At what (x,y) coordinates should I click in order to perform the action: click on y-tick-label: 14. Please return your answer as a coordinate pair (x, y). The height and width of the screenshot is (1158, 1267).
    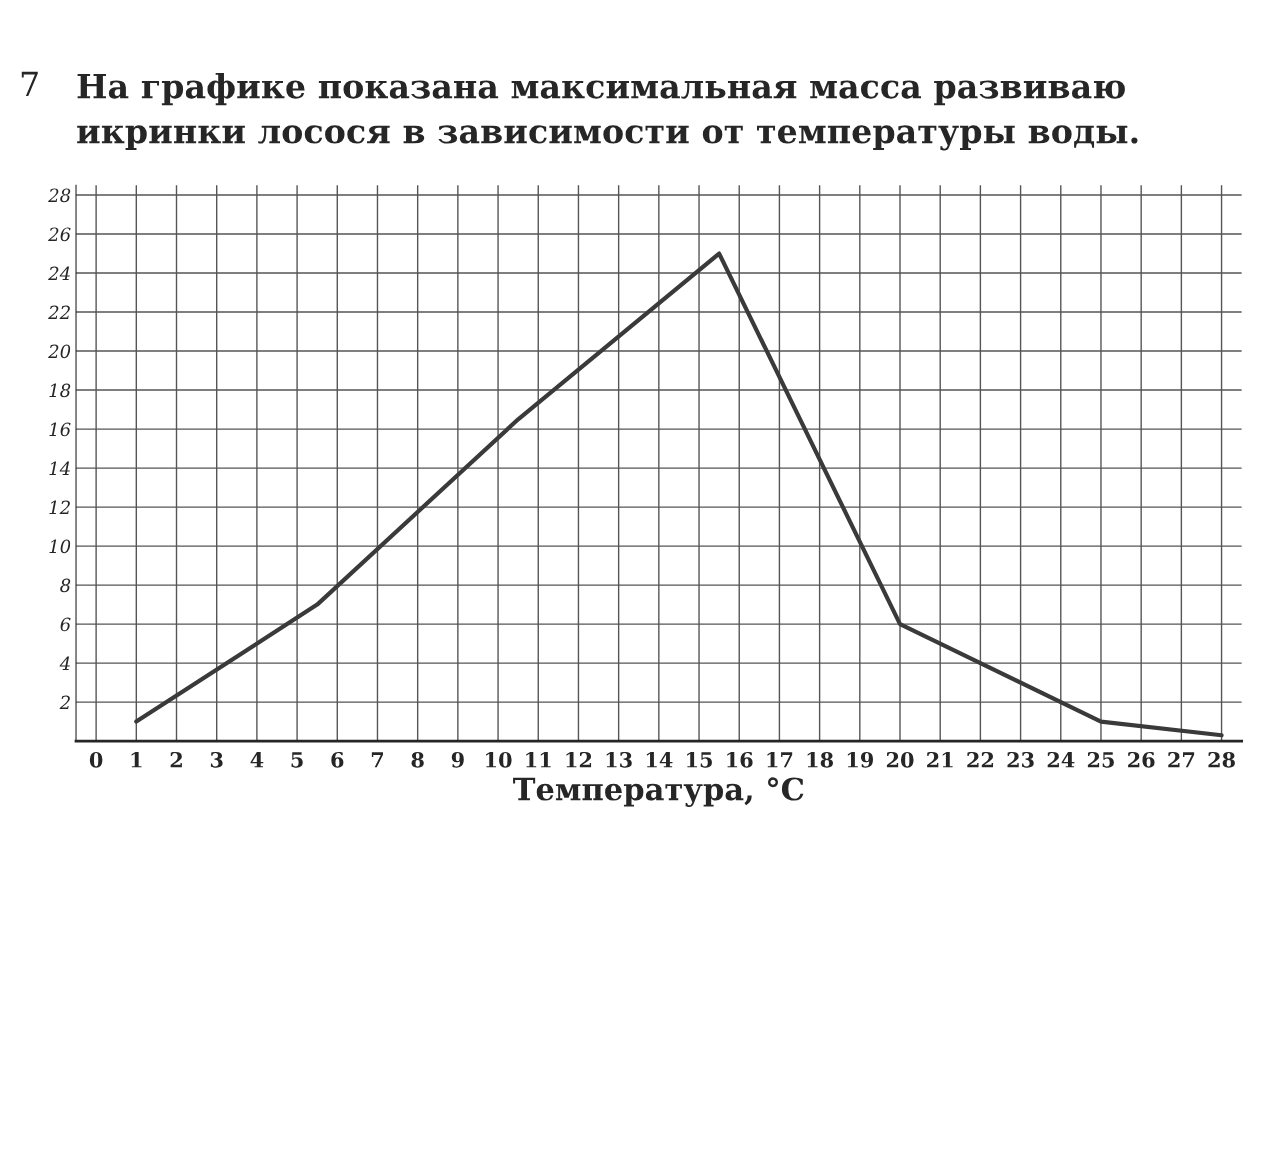
    Looking at the image, I should click on (59, 468).